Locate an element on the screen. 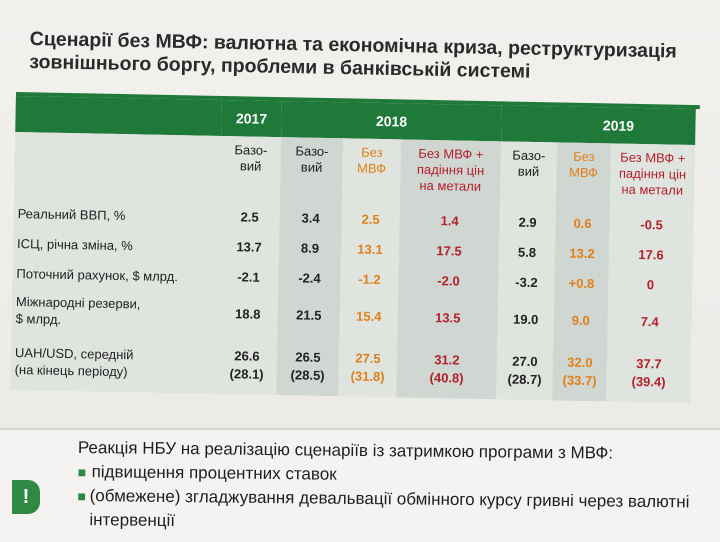 This screenshot has height=542, width=720. table-cell: 13.5 is located at coordinates (448, 318).